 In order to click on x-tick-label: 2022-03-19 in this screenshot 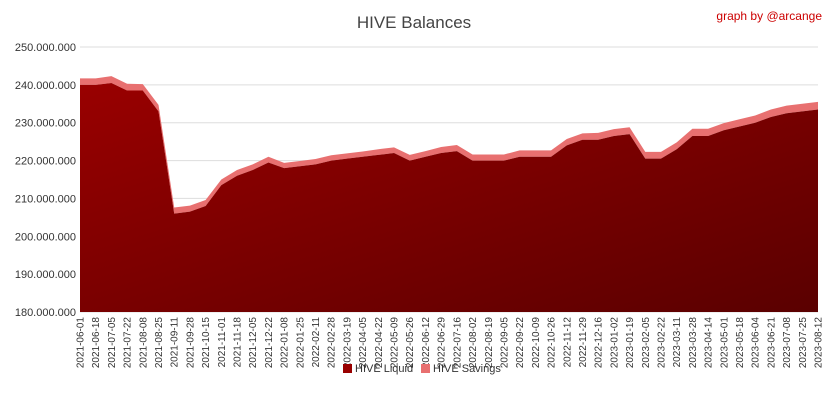, I will do `click(347, 343)`.